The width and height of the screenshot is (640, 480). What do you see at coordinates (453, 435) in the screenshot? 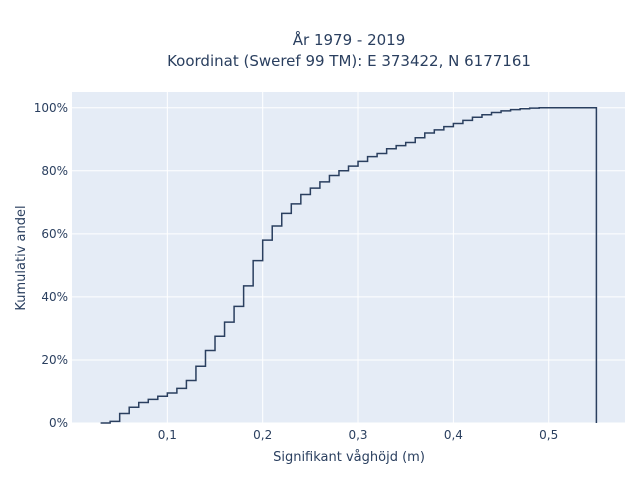
I see `x-tick-label: 0,4` at bounding box center [453, 435].